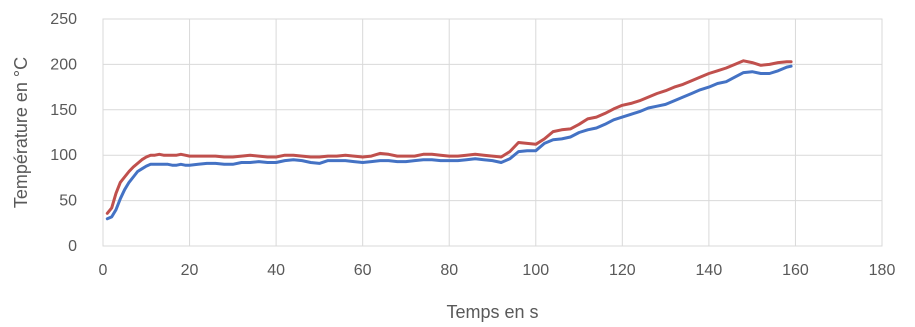 The height and width of the screenshot is (327, 915). I want to click on y-tick-label: 150, so click(63, 110).